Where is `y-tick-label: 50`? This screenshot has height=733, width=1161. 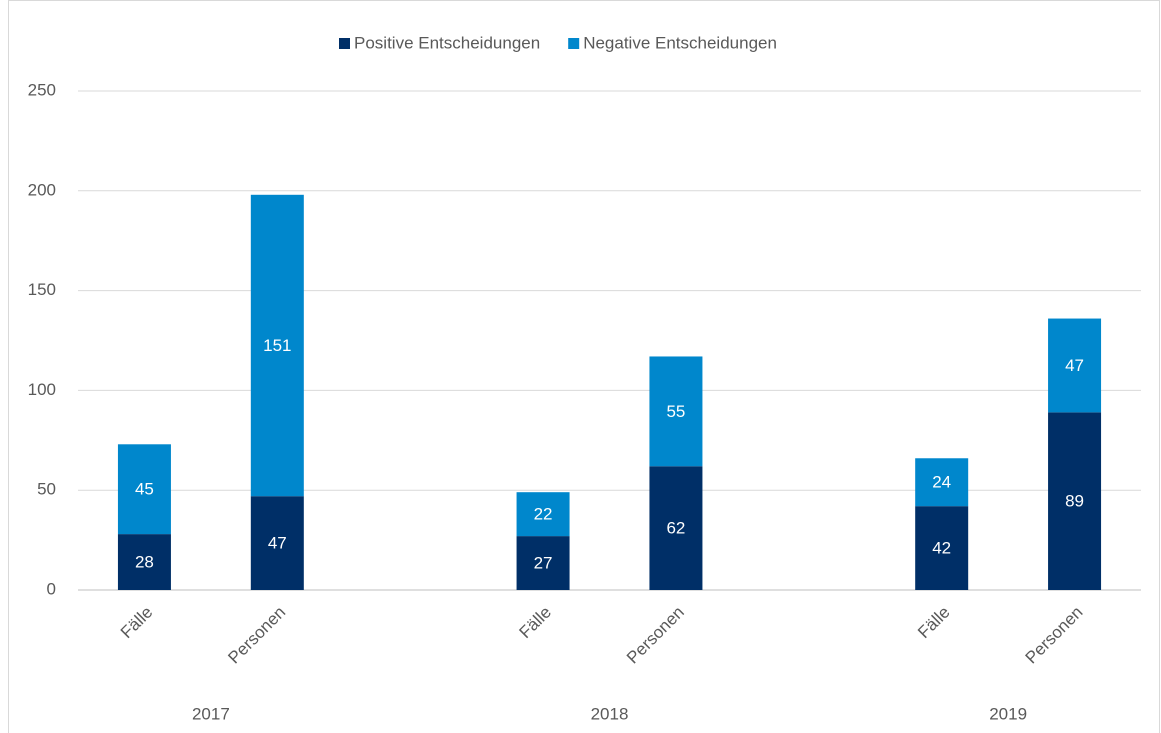 y-tick-label: 50 is located at coordinates (46, 489).